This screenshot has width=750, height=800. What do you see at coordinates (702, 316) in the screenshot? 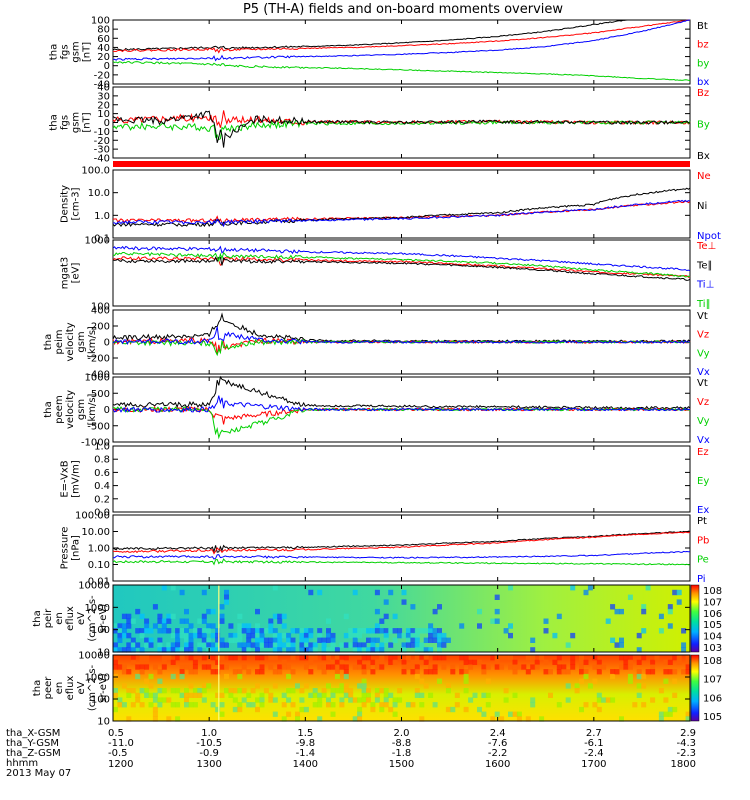
I see `legend-item: Vt` at bounding box center [702, 316].